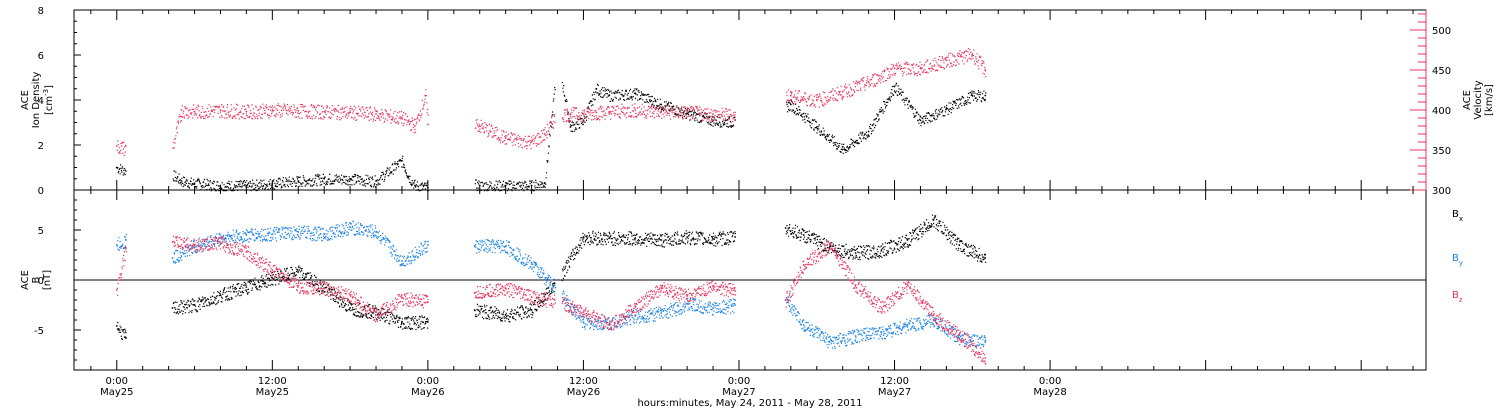 This screenshot has height=414, width=1500. Describe the element at coordinates (894, 381) in the screenshot. I see `time-tick-label: 12:00` at that location.